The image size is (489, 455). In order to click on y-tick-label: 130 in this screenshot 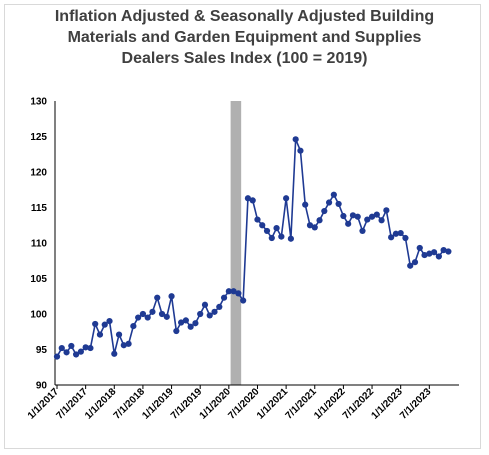, I will do `click(38, 102)`.